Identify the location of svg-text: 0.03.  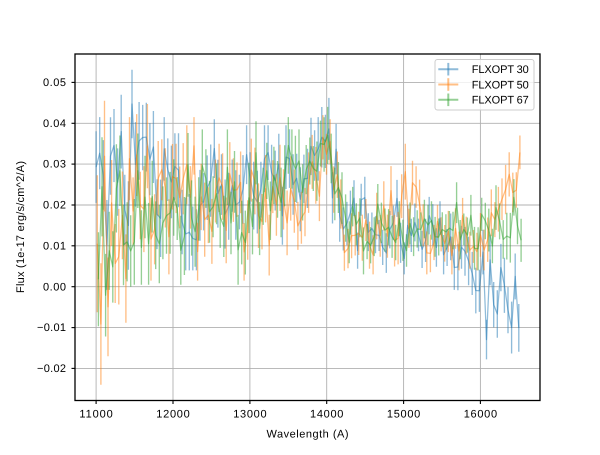
(54, 165).